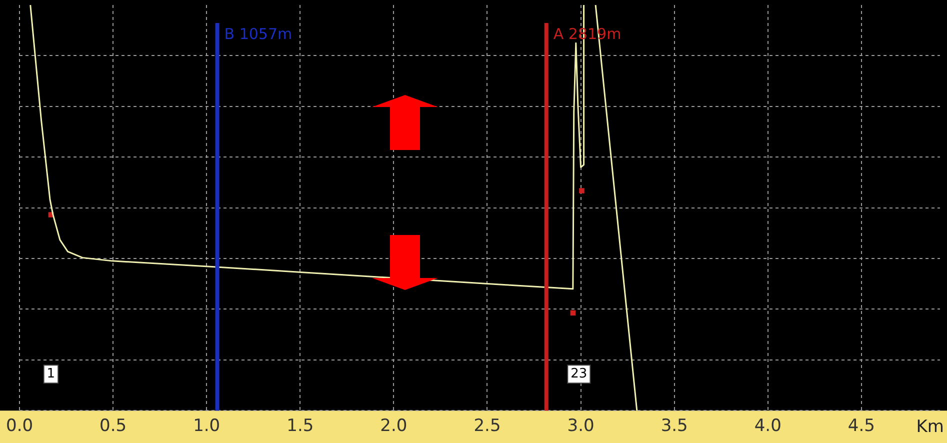 This screenshot has height=443, width=947. Describe the element at coordinates (113, 426) in the screenshot. I see `x-tick-label: 0.5` at that location.